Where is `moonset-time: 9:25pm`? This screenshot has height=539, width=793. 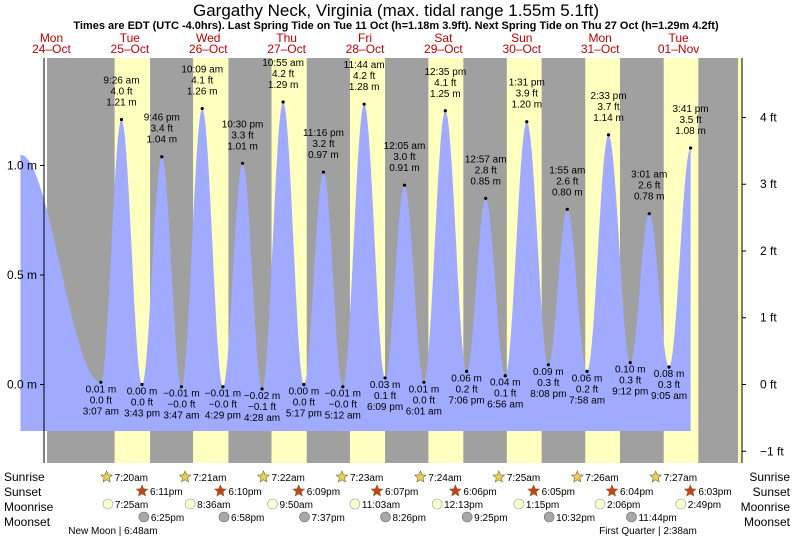
moonset-time: 9:25pm is located at coordinates (490, 518).